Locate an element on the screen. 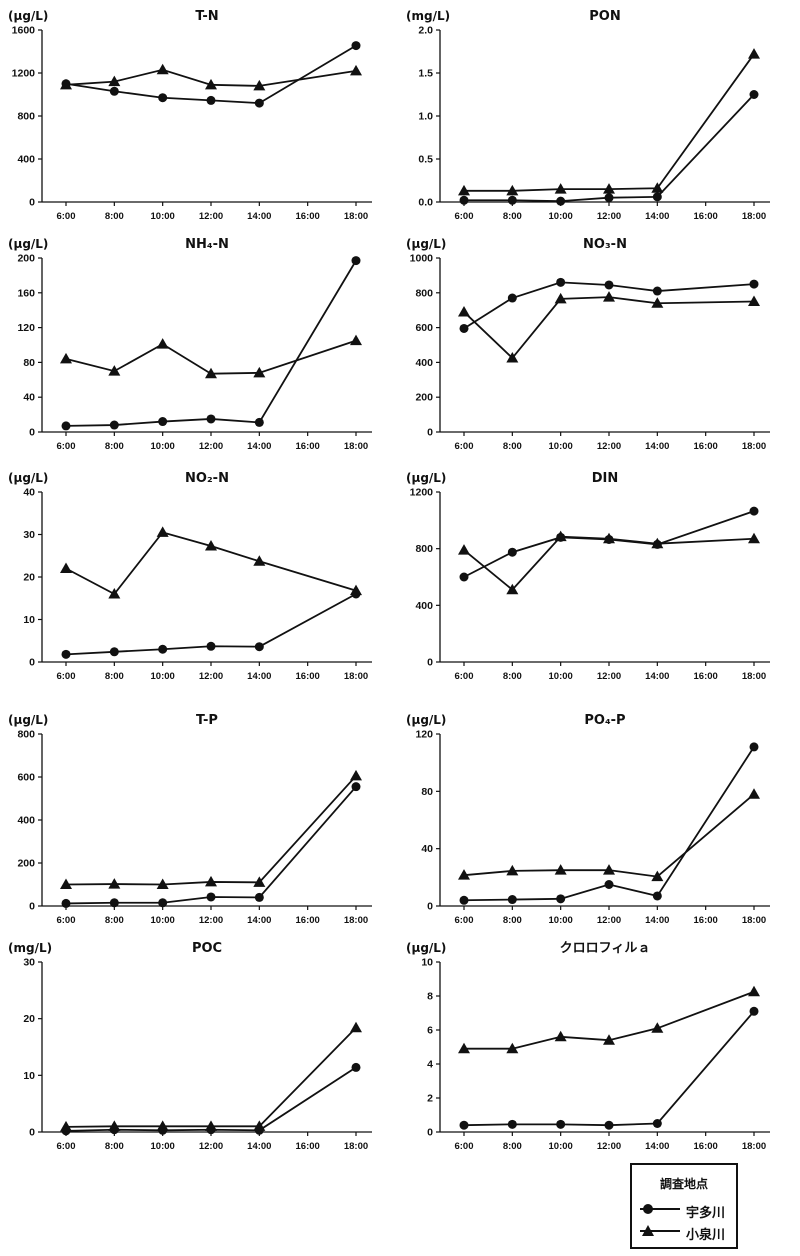  legend-item-1: 宇多川 is located at coordinates (688, 1210).